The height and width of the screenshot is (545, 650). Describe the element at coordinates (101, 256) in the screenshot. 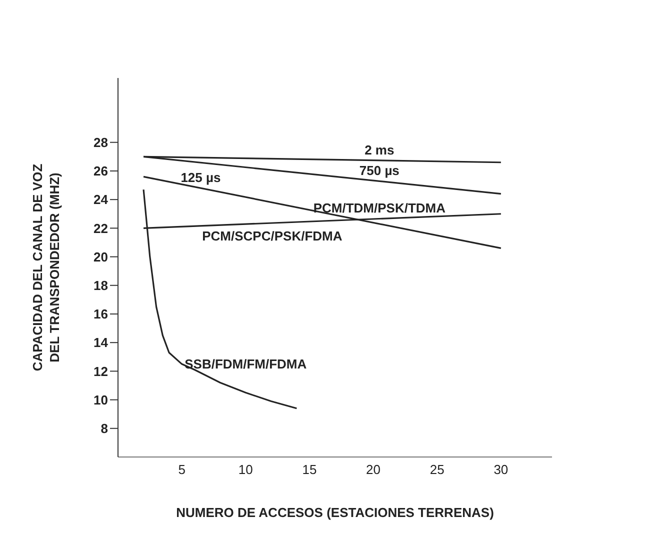

I see `y-tick-label: 20` at that location.